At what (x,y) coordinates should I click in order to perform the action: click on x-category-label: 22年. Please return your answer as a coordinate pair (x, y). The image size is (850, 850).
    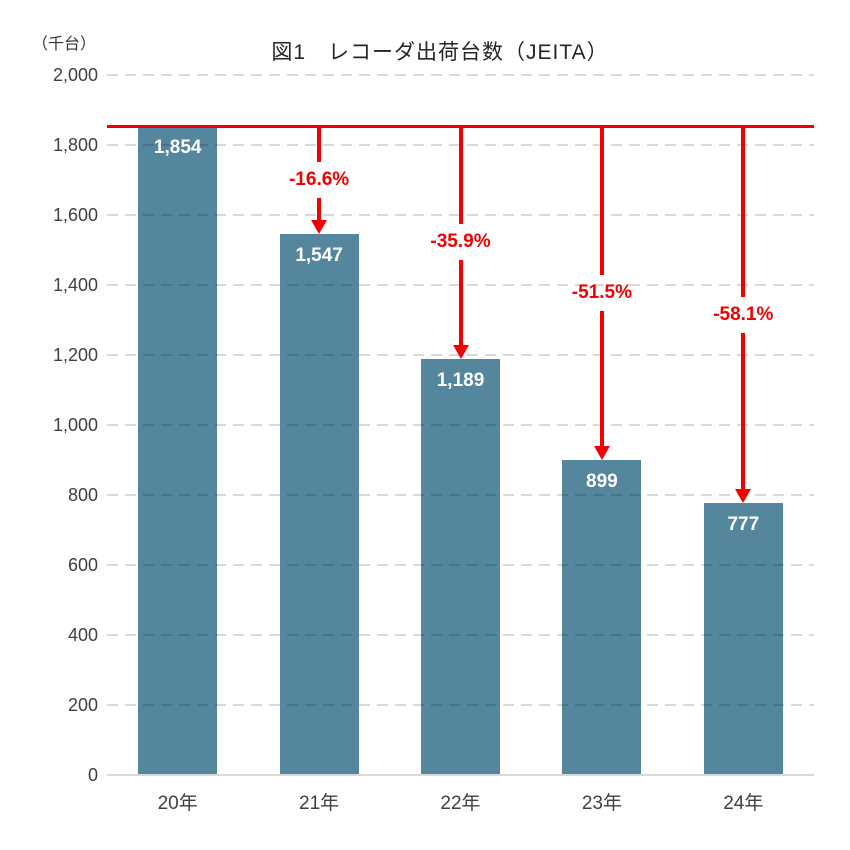
    Looking at the image, I should click on (460, 803).